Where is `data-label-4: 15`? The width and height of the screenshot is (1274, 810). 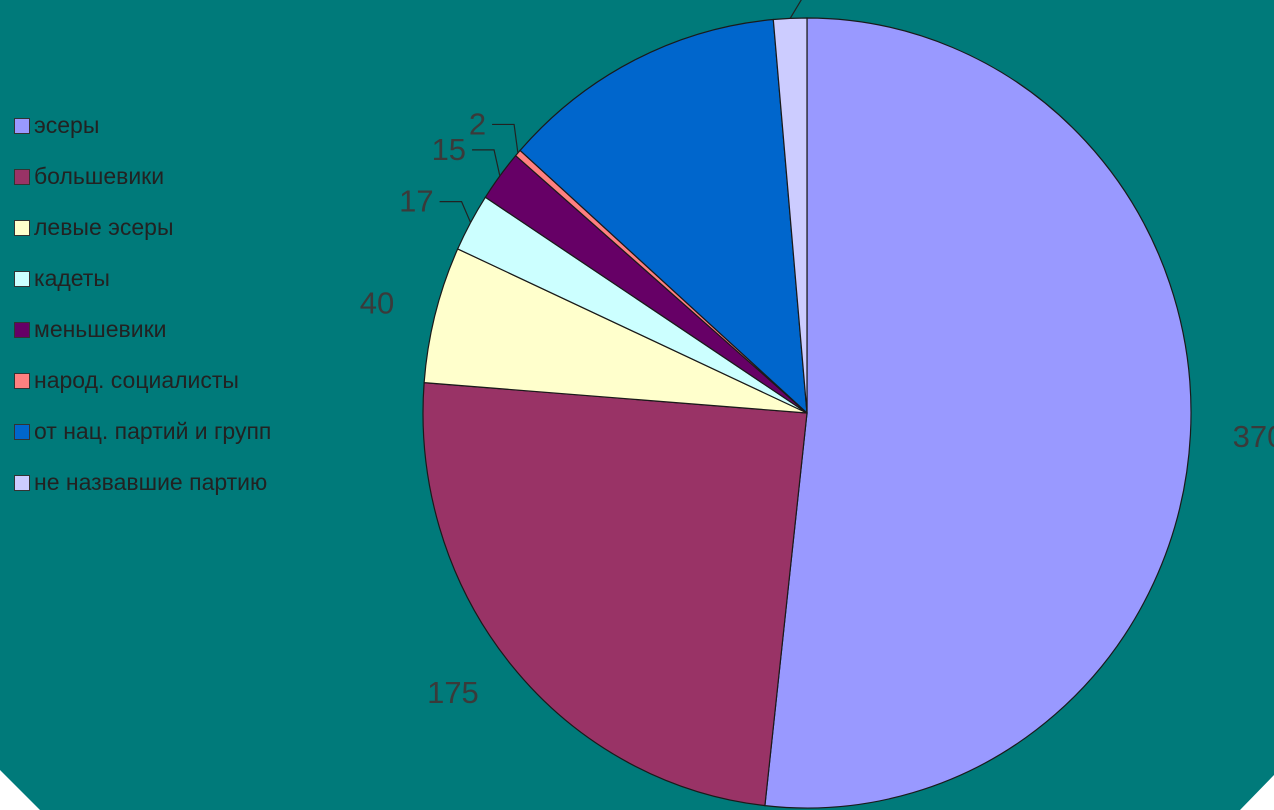 data-label-4: 15 is located at coordinates (449, 149).